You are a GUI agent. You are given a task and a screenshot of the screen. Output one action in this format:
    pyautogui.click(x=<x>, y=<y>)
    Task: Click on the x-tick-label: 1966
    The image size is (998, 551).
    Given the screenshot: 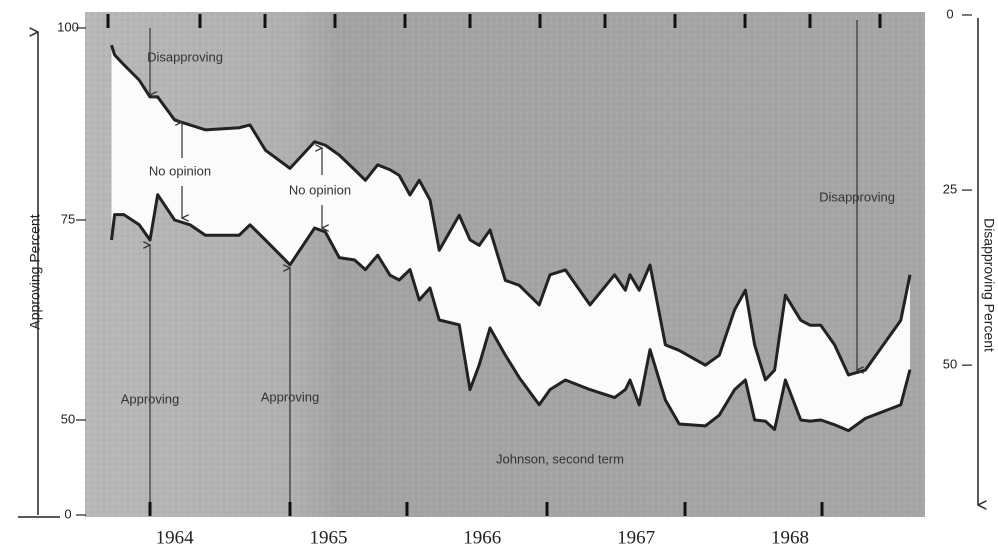 What is the action you would take?
    pyautogui.click(x=482, y=537)
    